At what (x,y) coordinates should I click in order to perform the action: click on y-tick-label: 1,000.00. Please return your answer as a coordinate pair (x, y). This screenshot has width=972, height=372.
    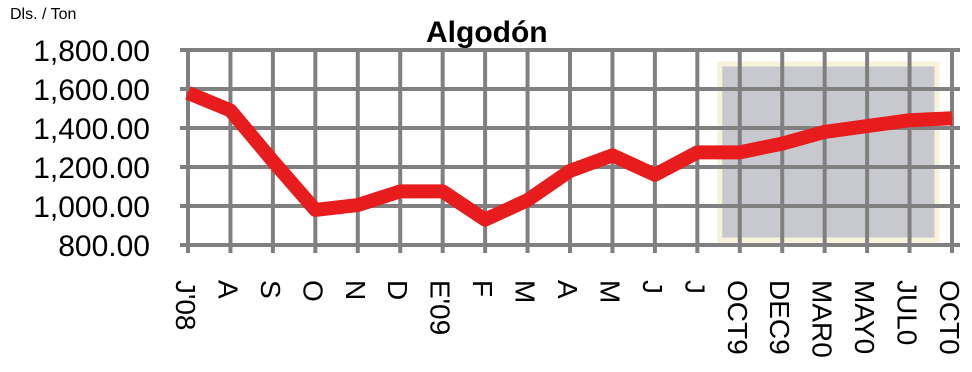
    Looking at the image, I should click on (91, 207).